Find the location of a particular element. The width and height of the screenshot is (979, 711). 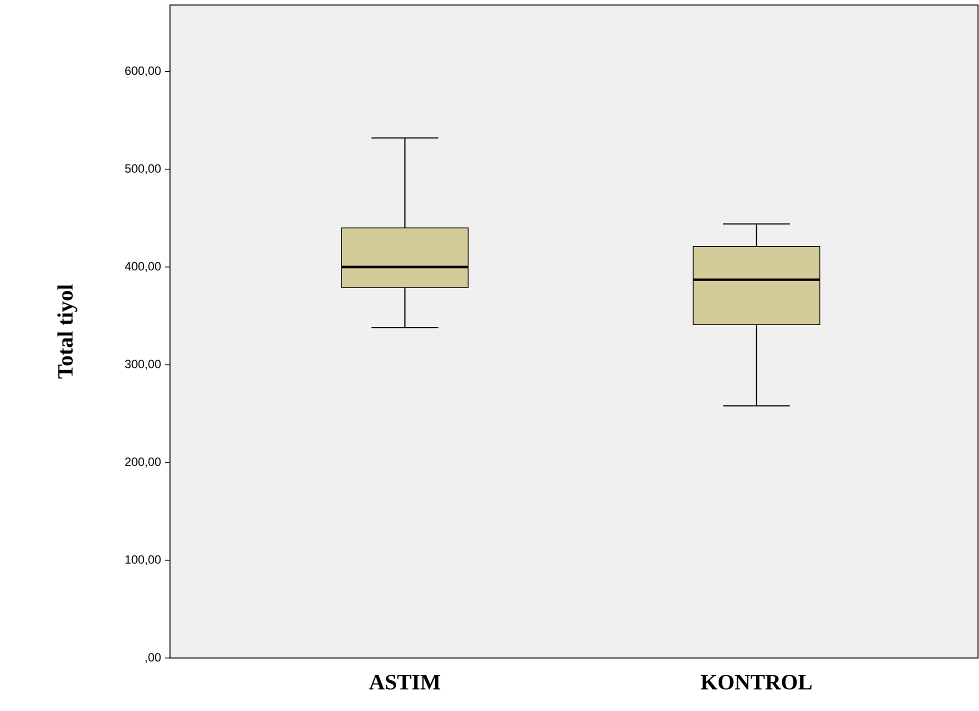

y-tick-label: ,00 is located at coordinates (153, 658).